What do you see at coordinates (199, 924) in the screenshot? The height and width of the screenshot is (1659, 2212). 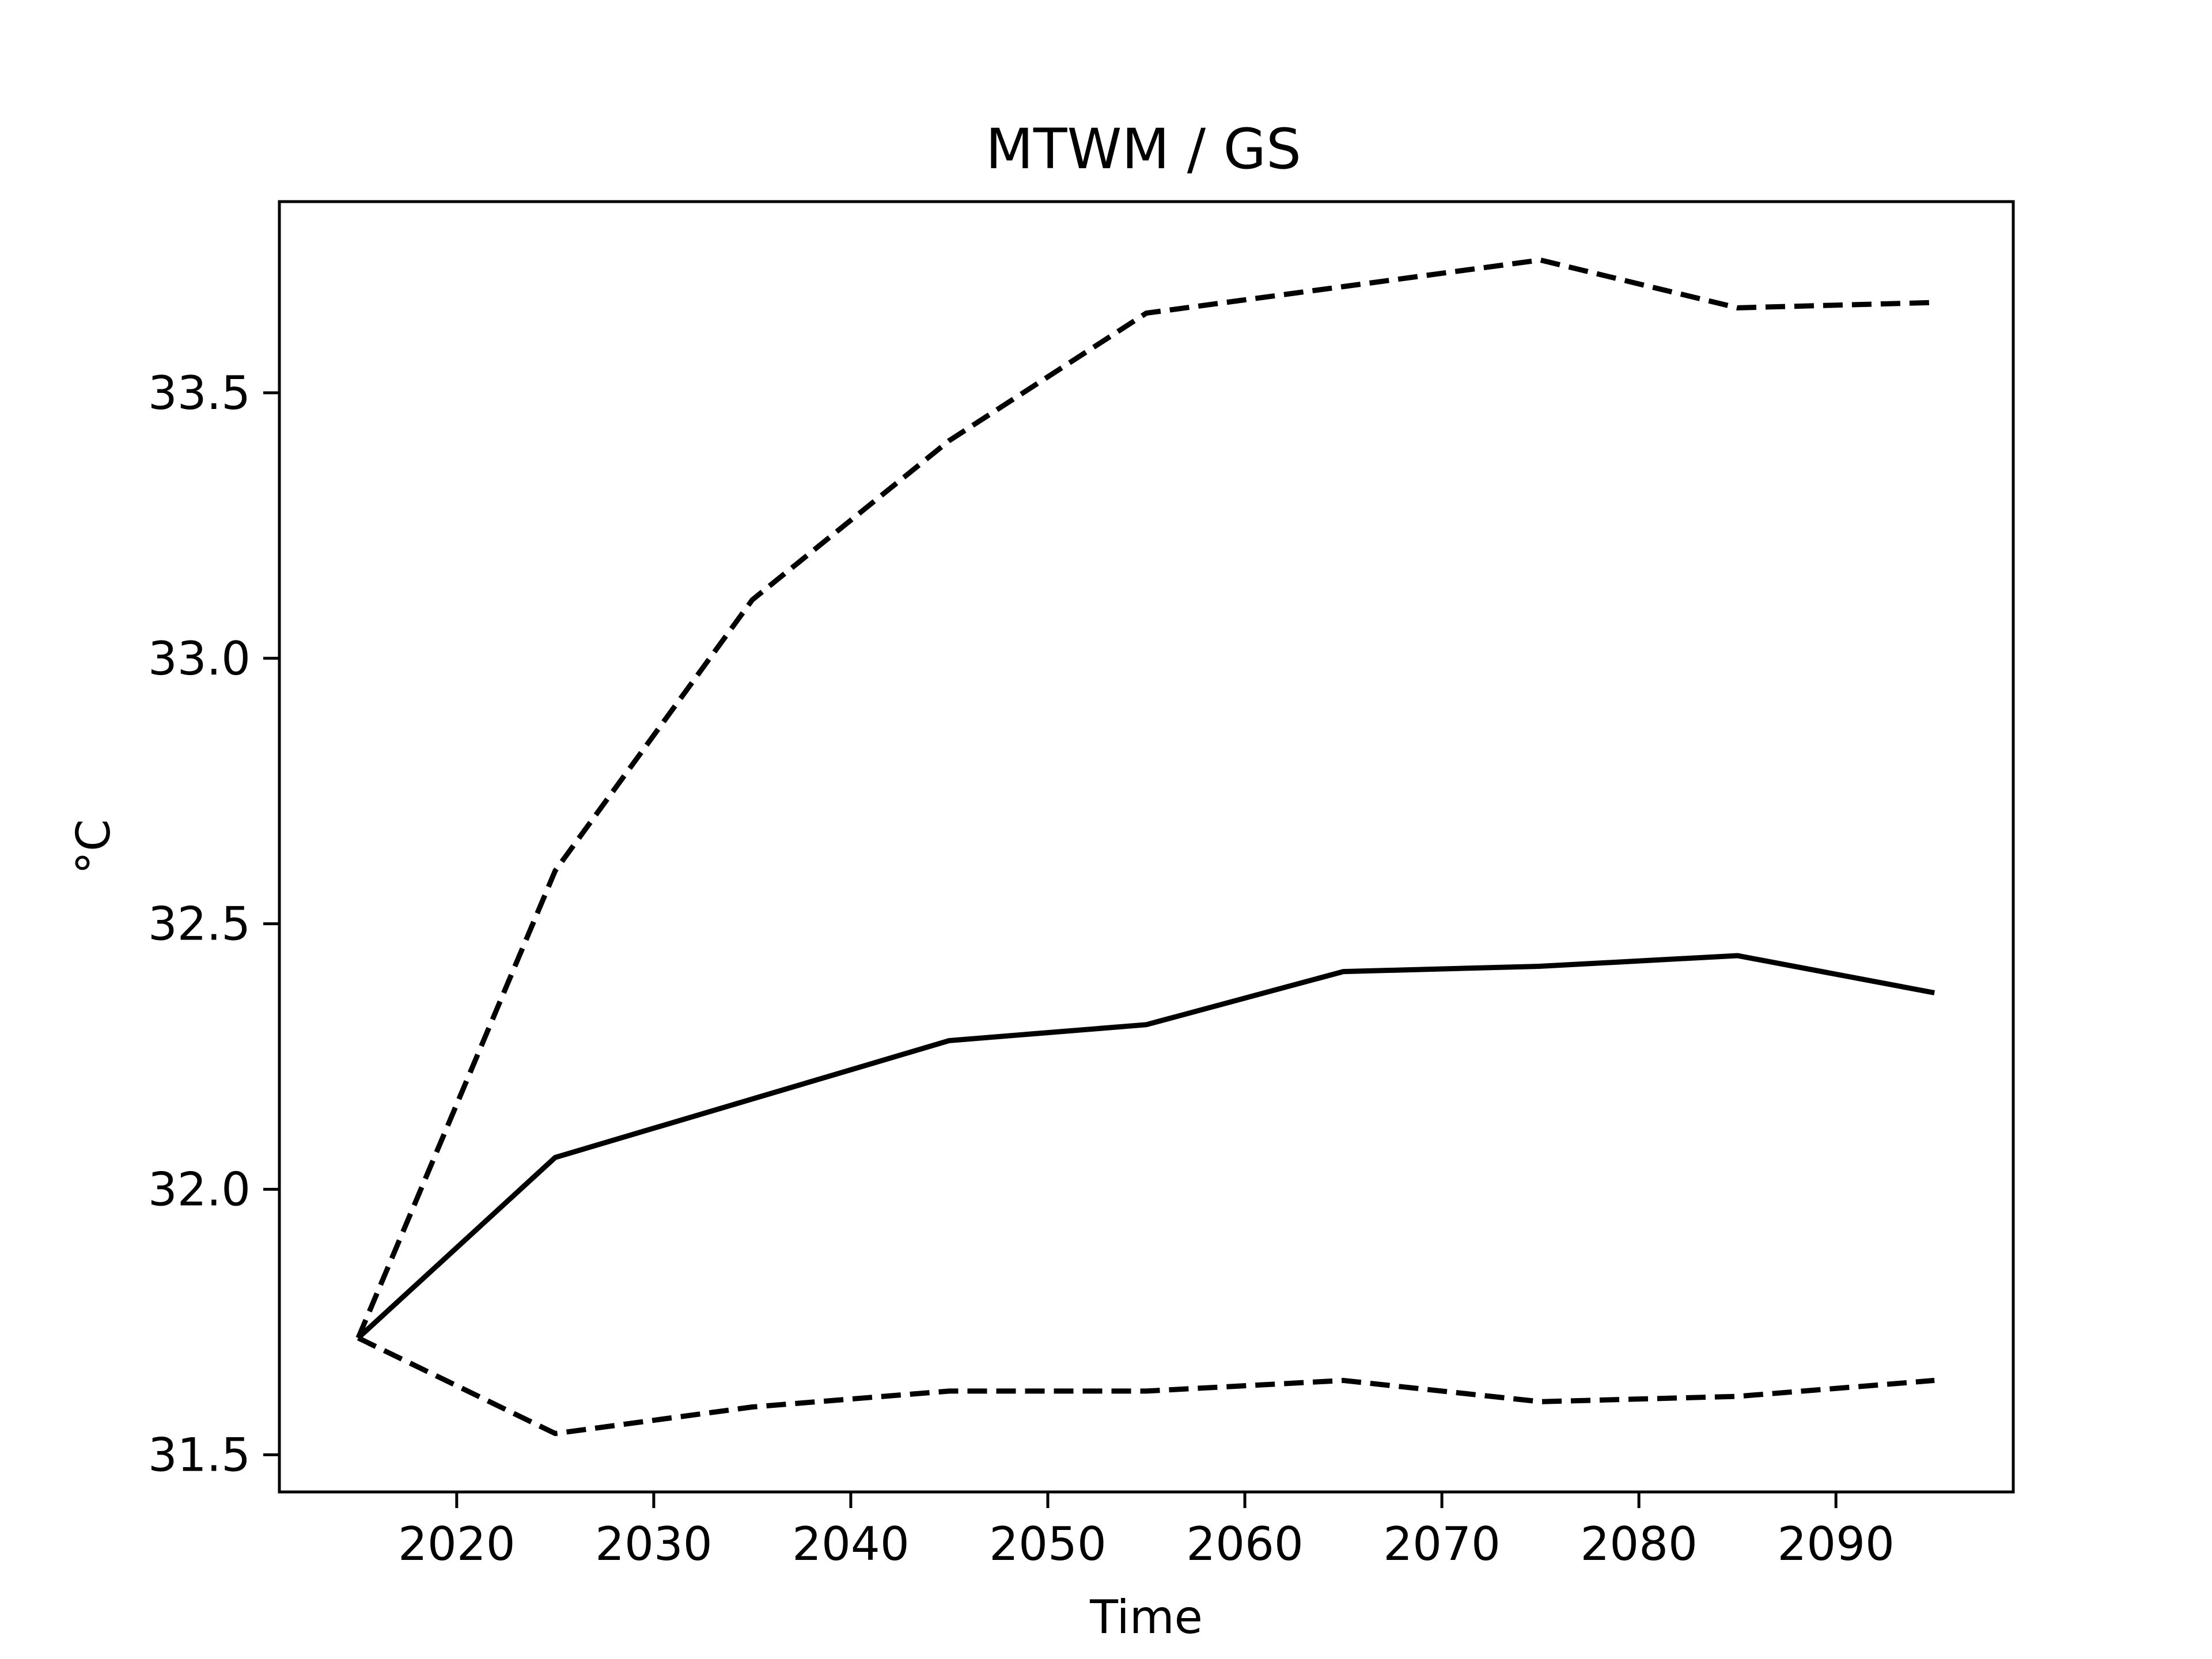 I see `y-tick-label: 32.5` at bounding box center [199, 924].